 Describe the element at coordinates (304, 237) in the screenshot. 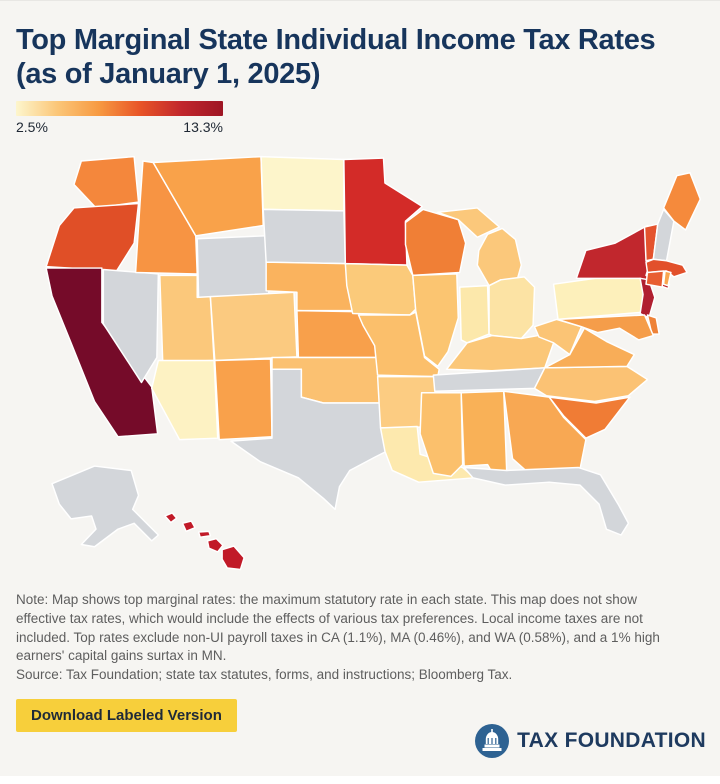

I see `state-SD` at that location.